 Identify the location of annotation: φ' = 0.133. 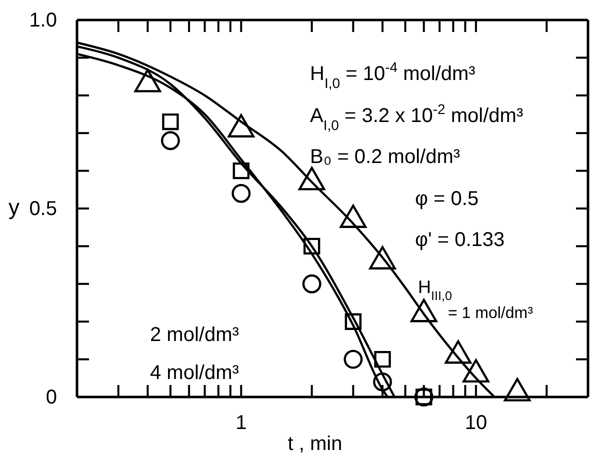
(460, 240).